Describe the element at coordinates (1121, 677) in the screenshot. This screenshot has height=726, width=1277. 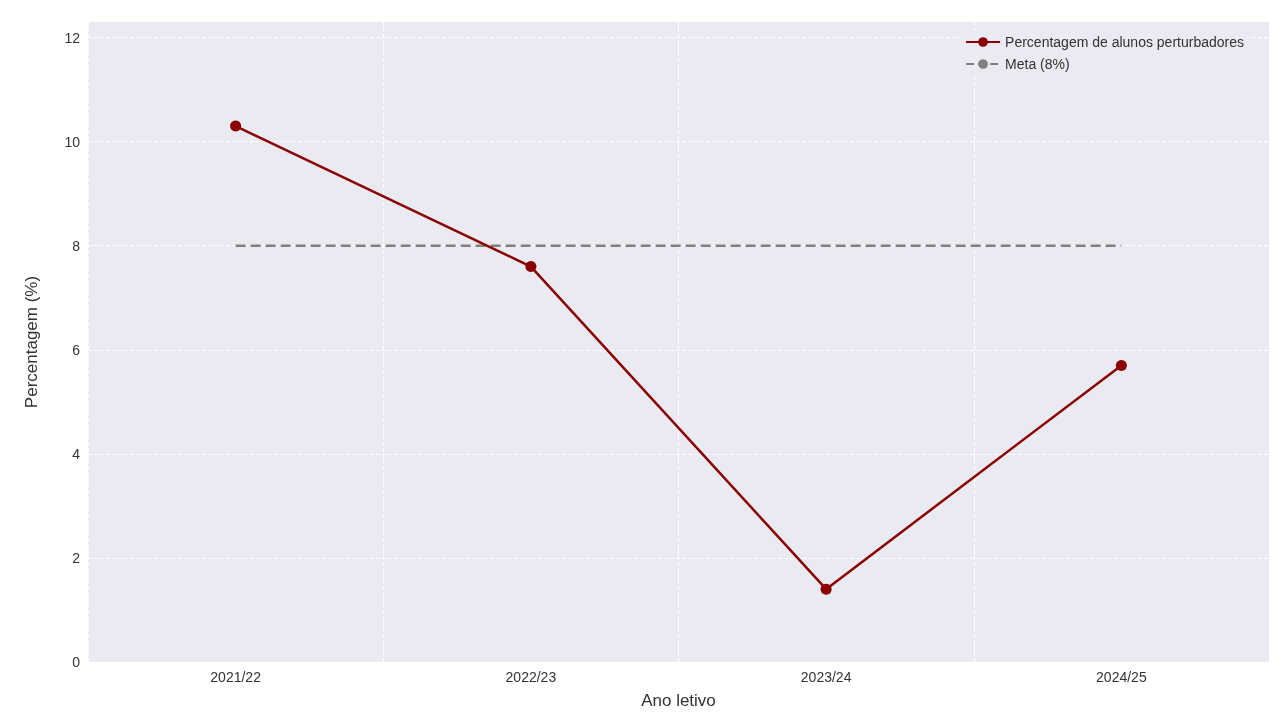
I see `x-tick-label: 2024/25` at that location.